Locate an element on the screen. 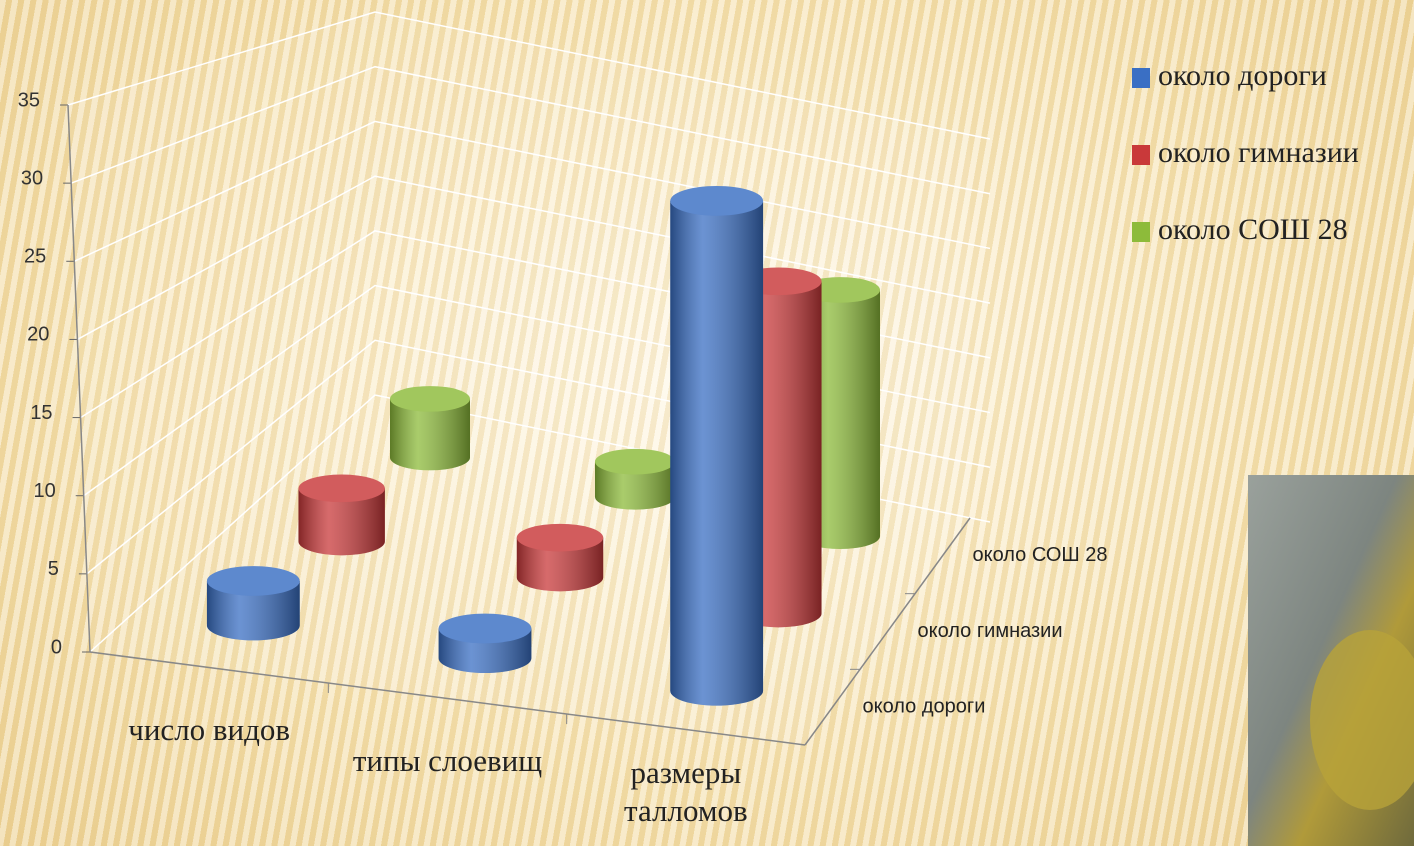 Image resolution: width=1414 pixels, height=846 pixels. legend: около дороги около гимназии около СОШ 28 is located at coordinates (1245, 152).